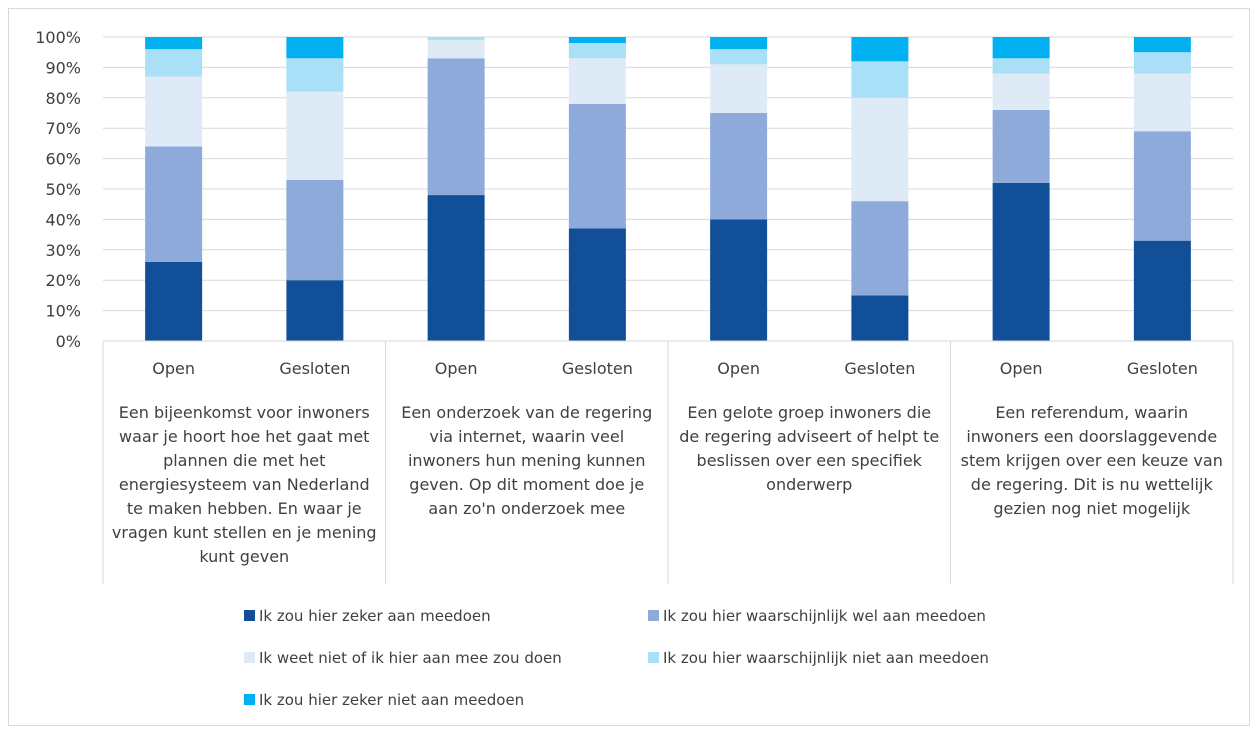  I want to click on y-tick-label: 80%, so click(63, 98).